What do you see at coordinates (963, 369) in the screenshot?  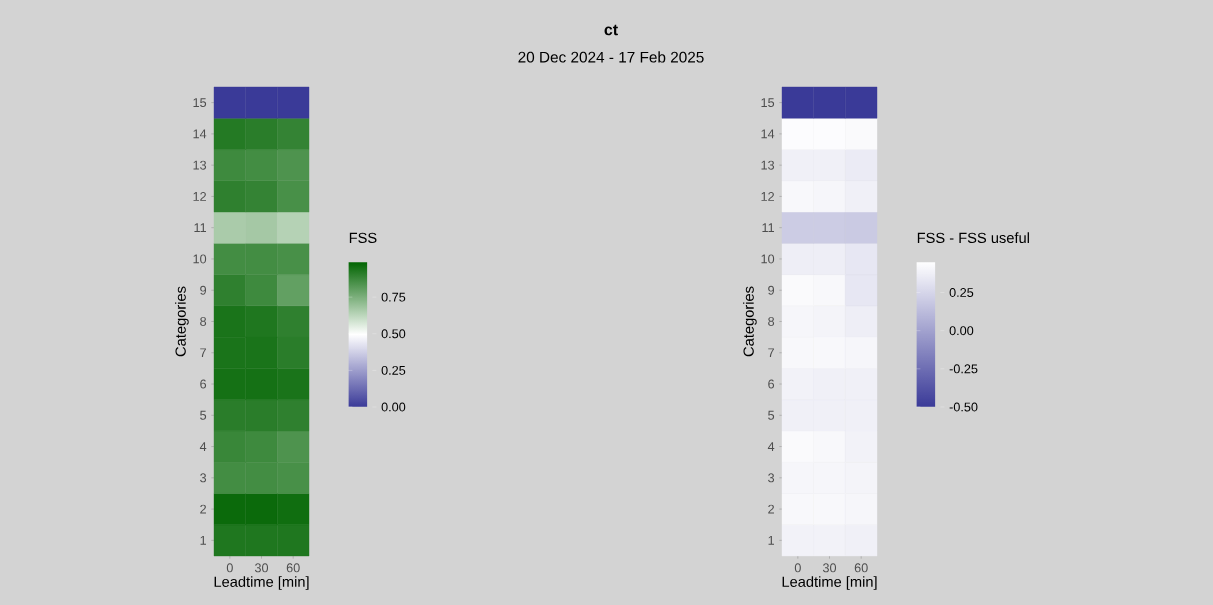 I see `color-bar-label: -0.25` at bounding box center [963, 369].